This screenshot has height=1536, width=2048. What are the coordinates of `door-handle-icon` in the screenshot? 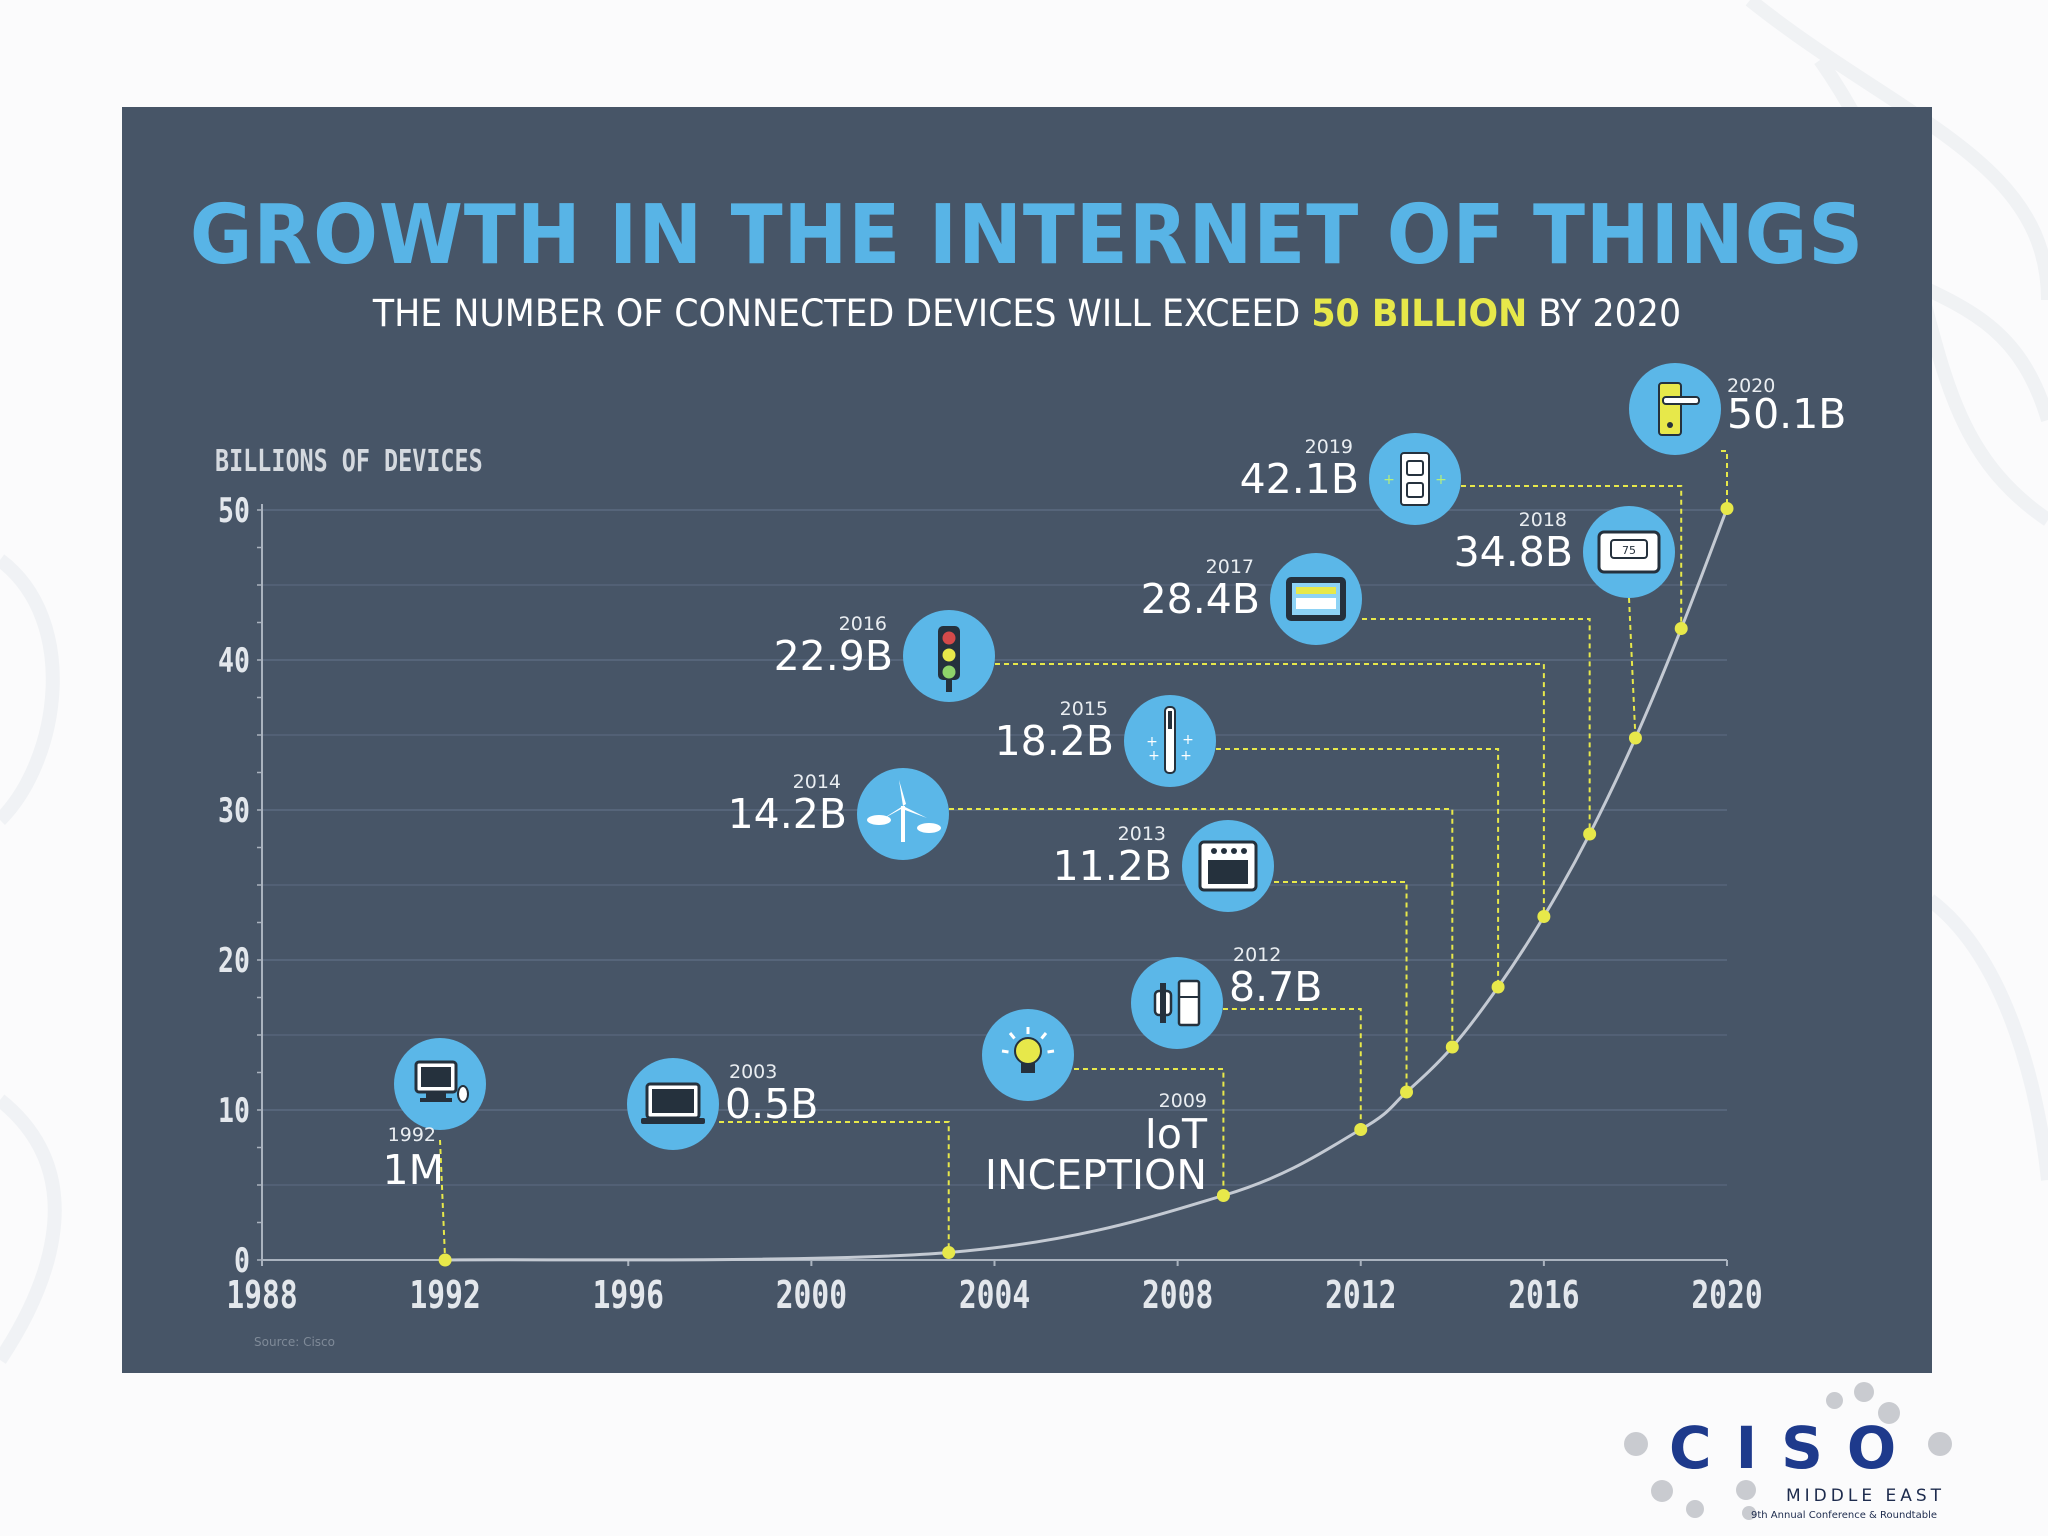 It's located at (1675, 409).